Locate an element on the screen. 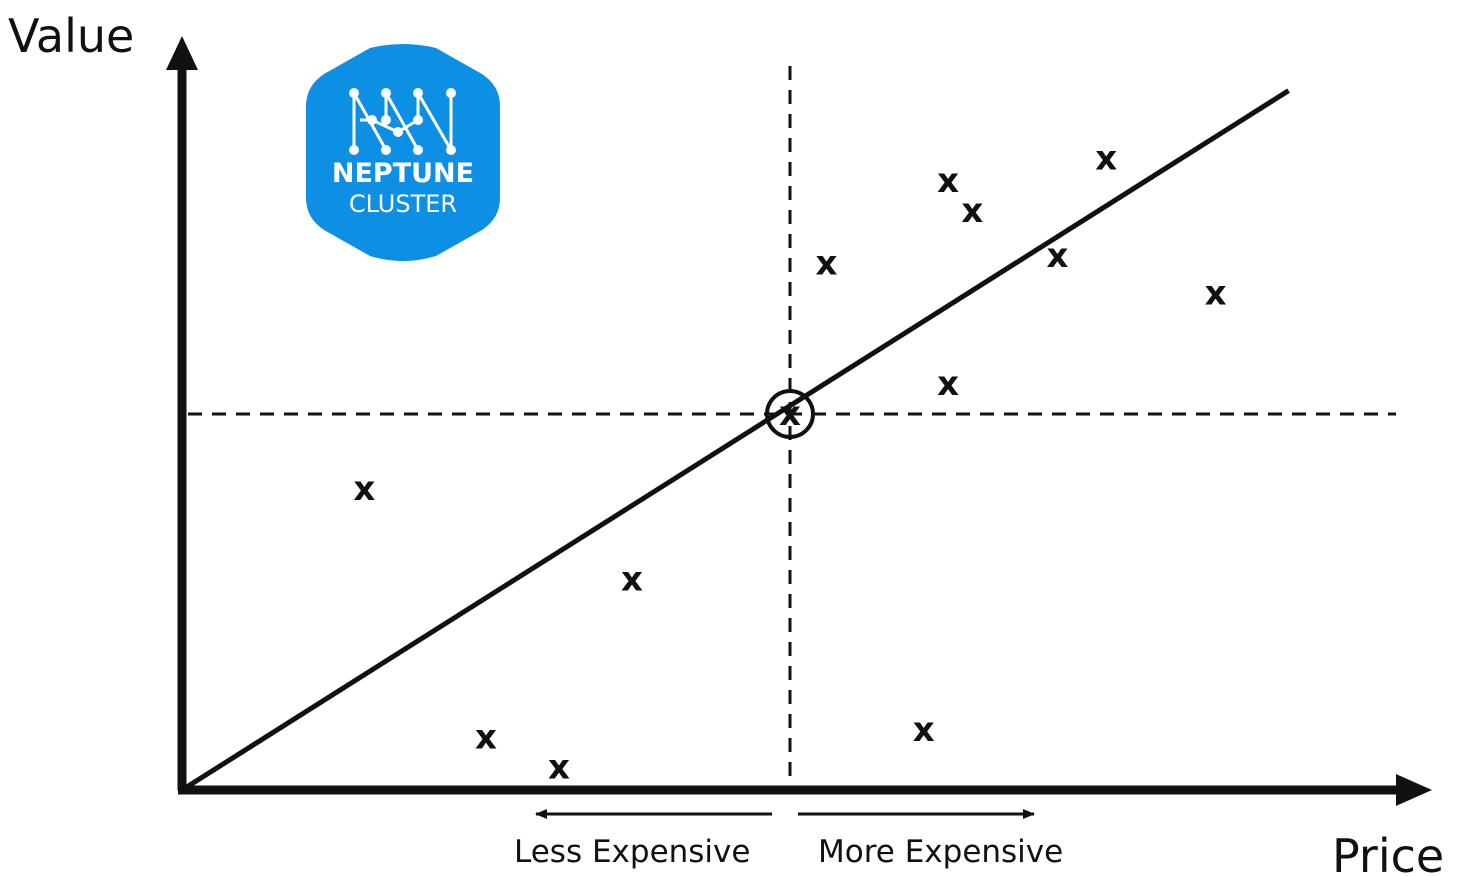 The width and height of the screenshot is (1478, 876). x-axis-title: Price is located at coordinates (1388, 852).